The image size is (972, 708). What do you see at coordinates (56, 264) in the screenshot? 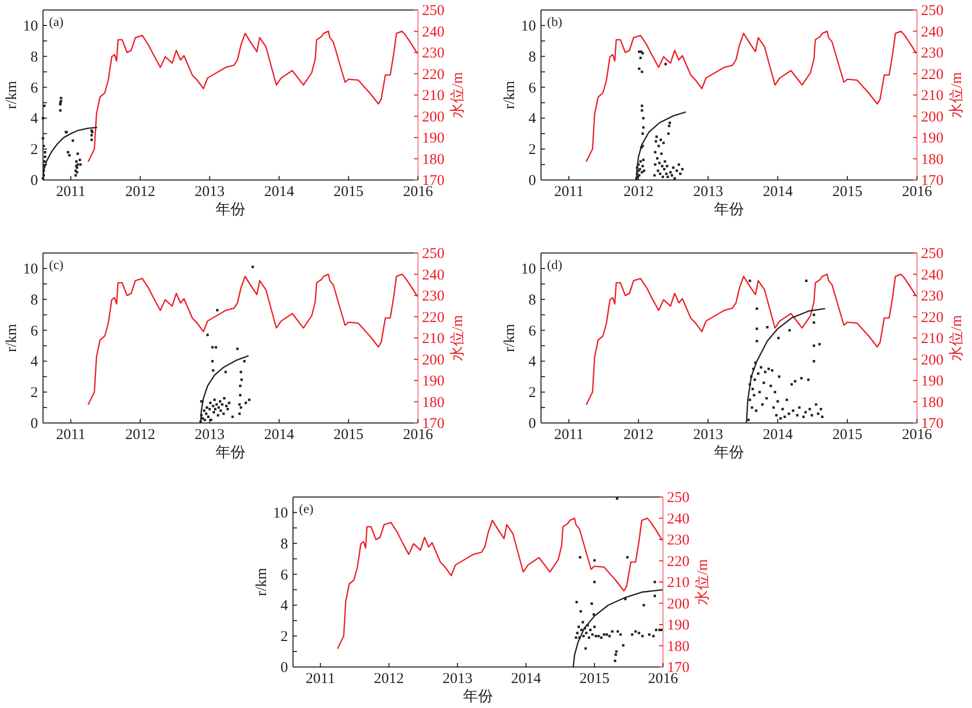
I see `annotation: (c)` at bounding box center [56, 264].